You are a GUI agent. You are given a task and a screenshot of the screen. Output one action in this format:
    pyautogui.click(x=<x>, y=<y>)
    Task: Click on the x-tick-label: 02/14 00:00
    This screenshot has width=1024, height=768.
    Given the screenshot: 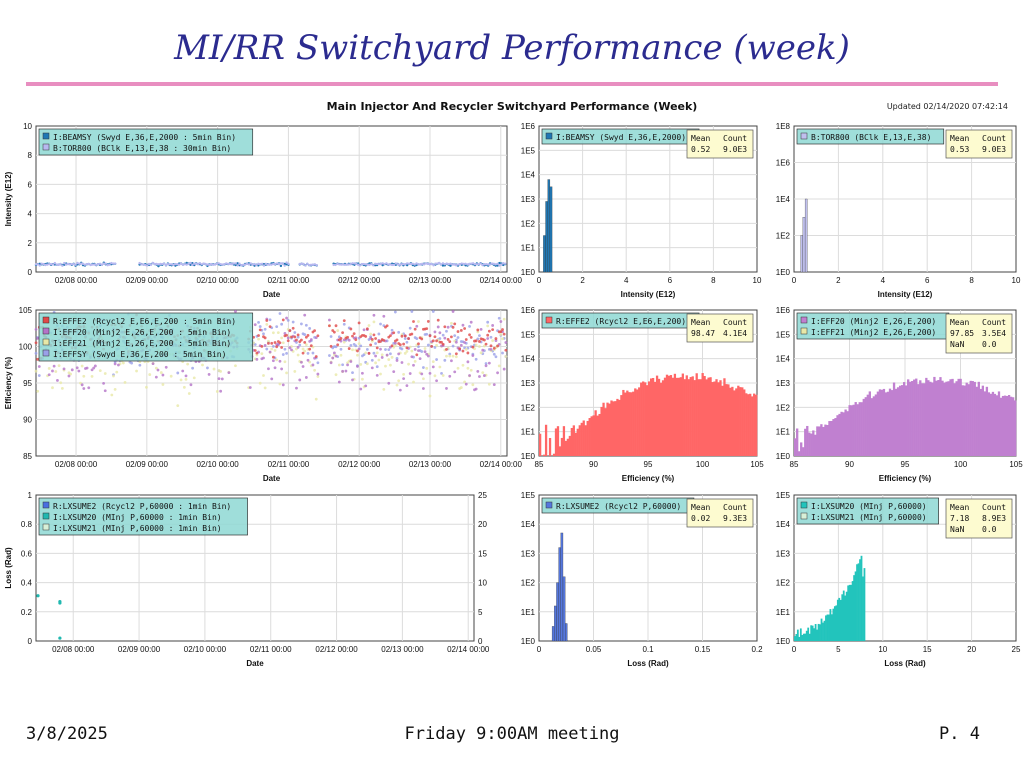 What is the action you would take?
    pyautogui.click(x=468, y=649)
    